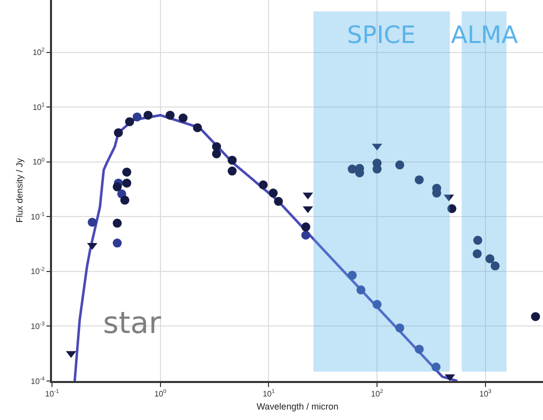 This screenshot has width=543, height=420. What do you see at coordinates (52, 393) in the screenshot?
I see `x-tick-label: 10$^{-1}$` at bounding box center [52, 393].